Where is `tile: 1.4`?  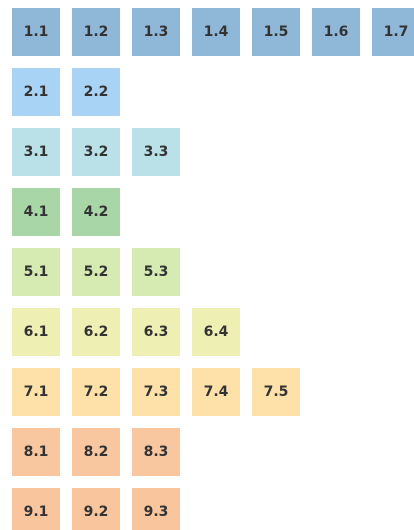 tile: 1.4 is located at coordinates (216, 32).